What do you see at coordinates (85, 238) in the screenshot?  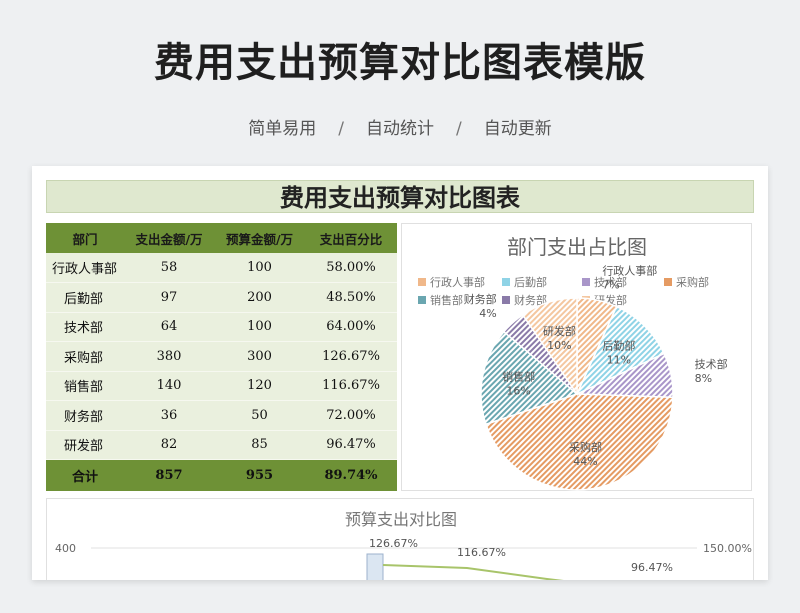 I see `col-header-dept: 部门` at bounding box center [85, 238].